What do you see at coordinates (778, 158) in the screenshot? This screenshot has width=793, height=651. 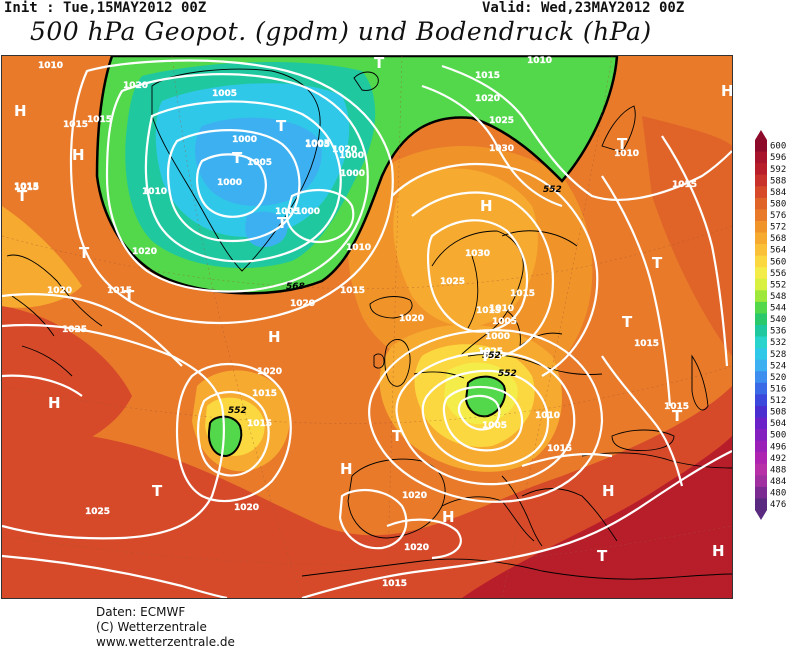 I see `legend-label: 596` at bounding box center [778, 158].